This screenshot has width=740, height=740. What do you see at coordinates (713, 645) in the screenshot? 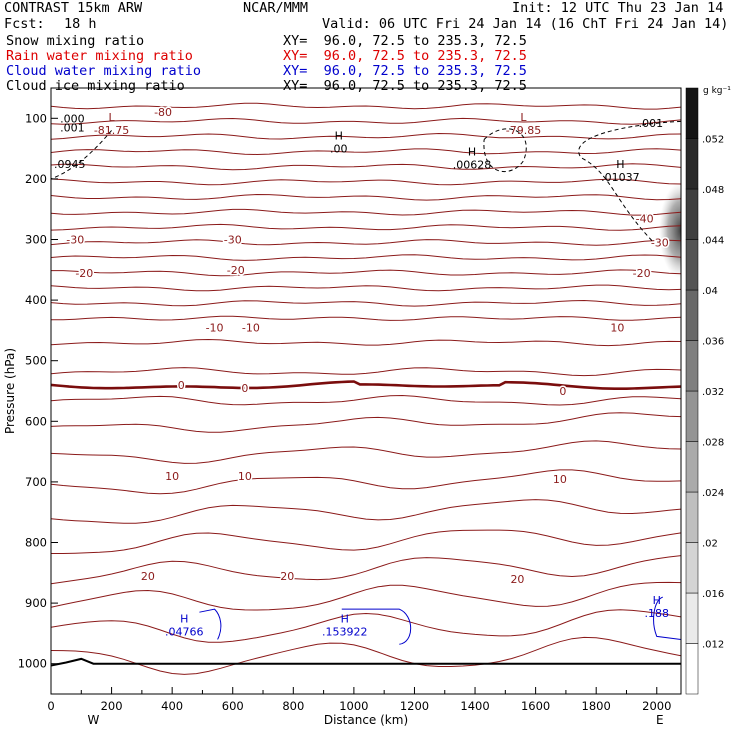
I see `colorbar-tick-label: .012` at bounding box center [713, 645].